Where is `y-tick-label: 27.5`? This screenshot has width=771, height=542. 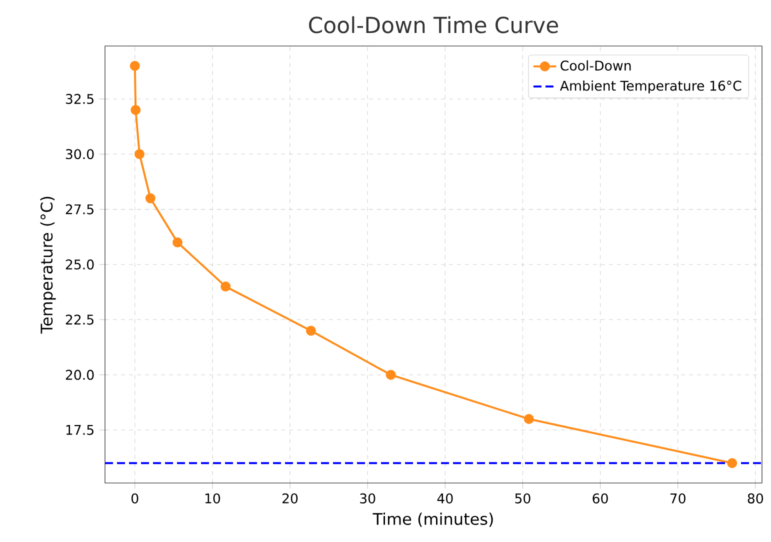
y-tick-label: 27.5 is located at coordinates (80, 209).